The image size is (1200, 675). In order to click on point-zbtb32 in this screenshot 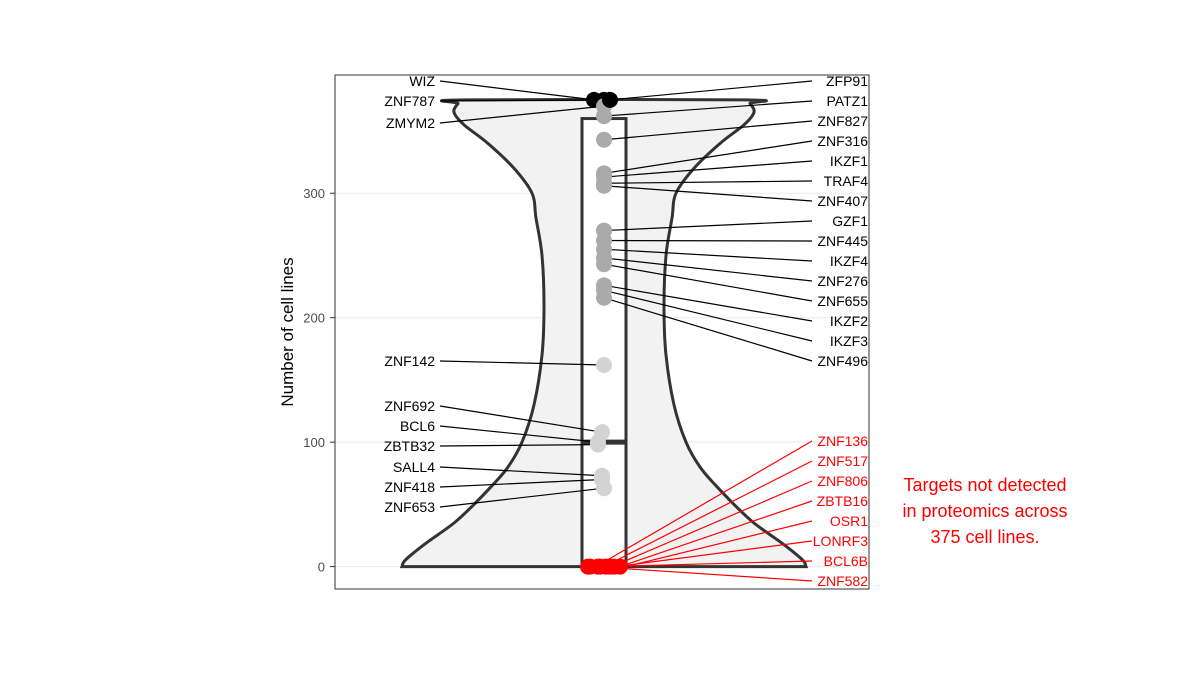, I will do `click(598, 444)`.